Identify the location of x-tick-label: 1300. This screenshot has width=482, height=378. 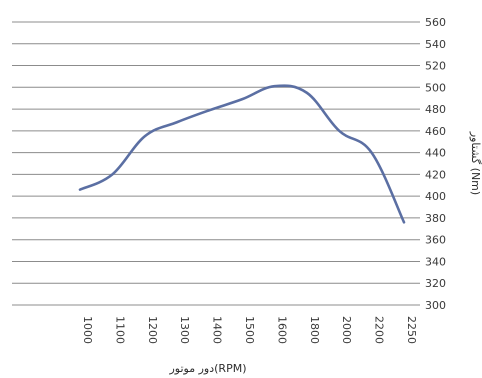
(184, 330).